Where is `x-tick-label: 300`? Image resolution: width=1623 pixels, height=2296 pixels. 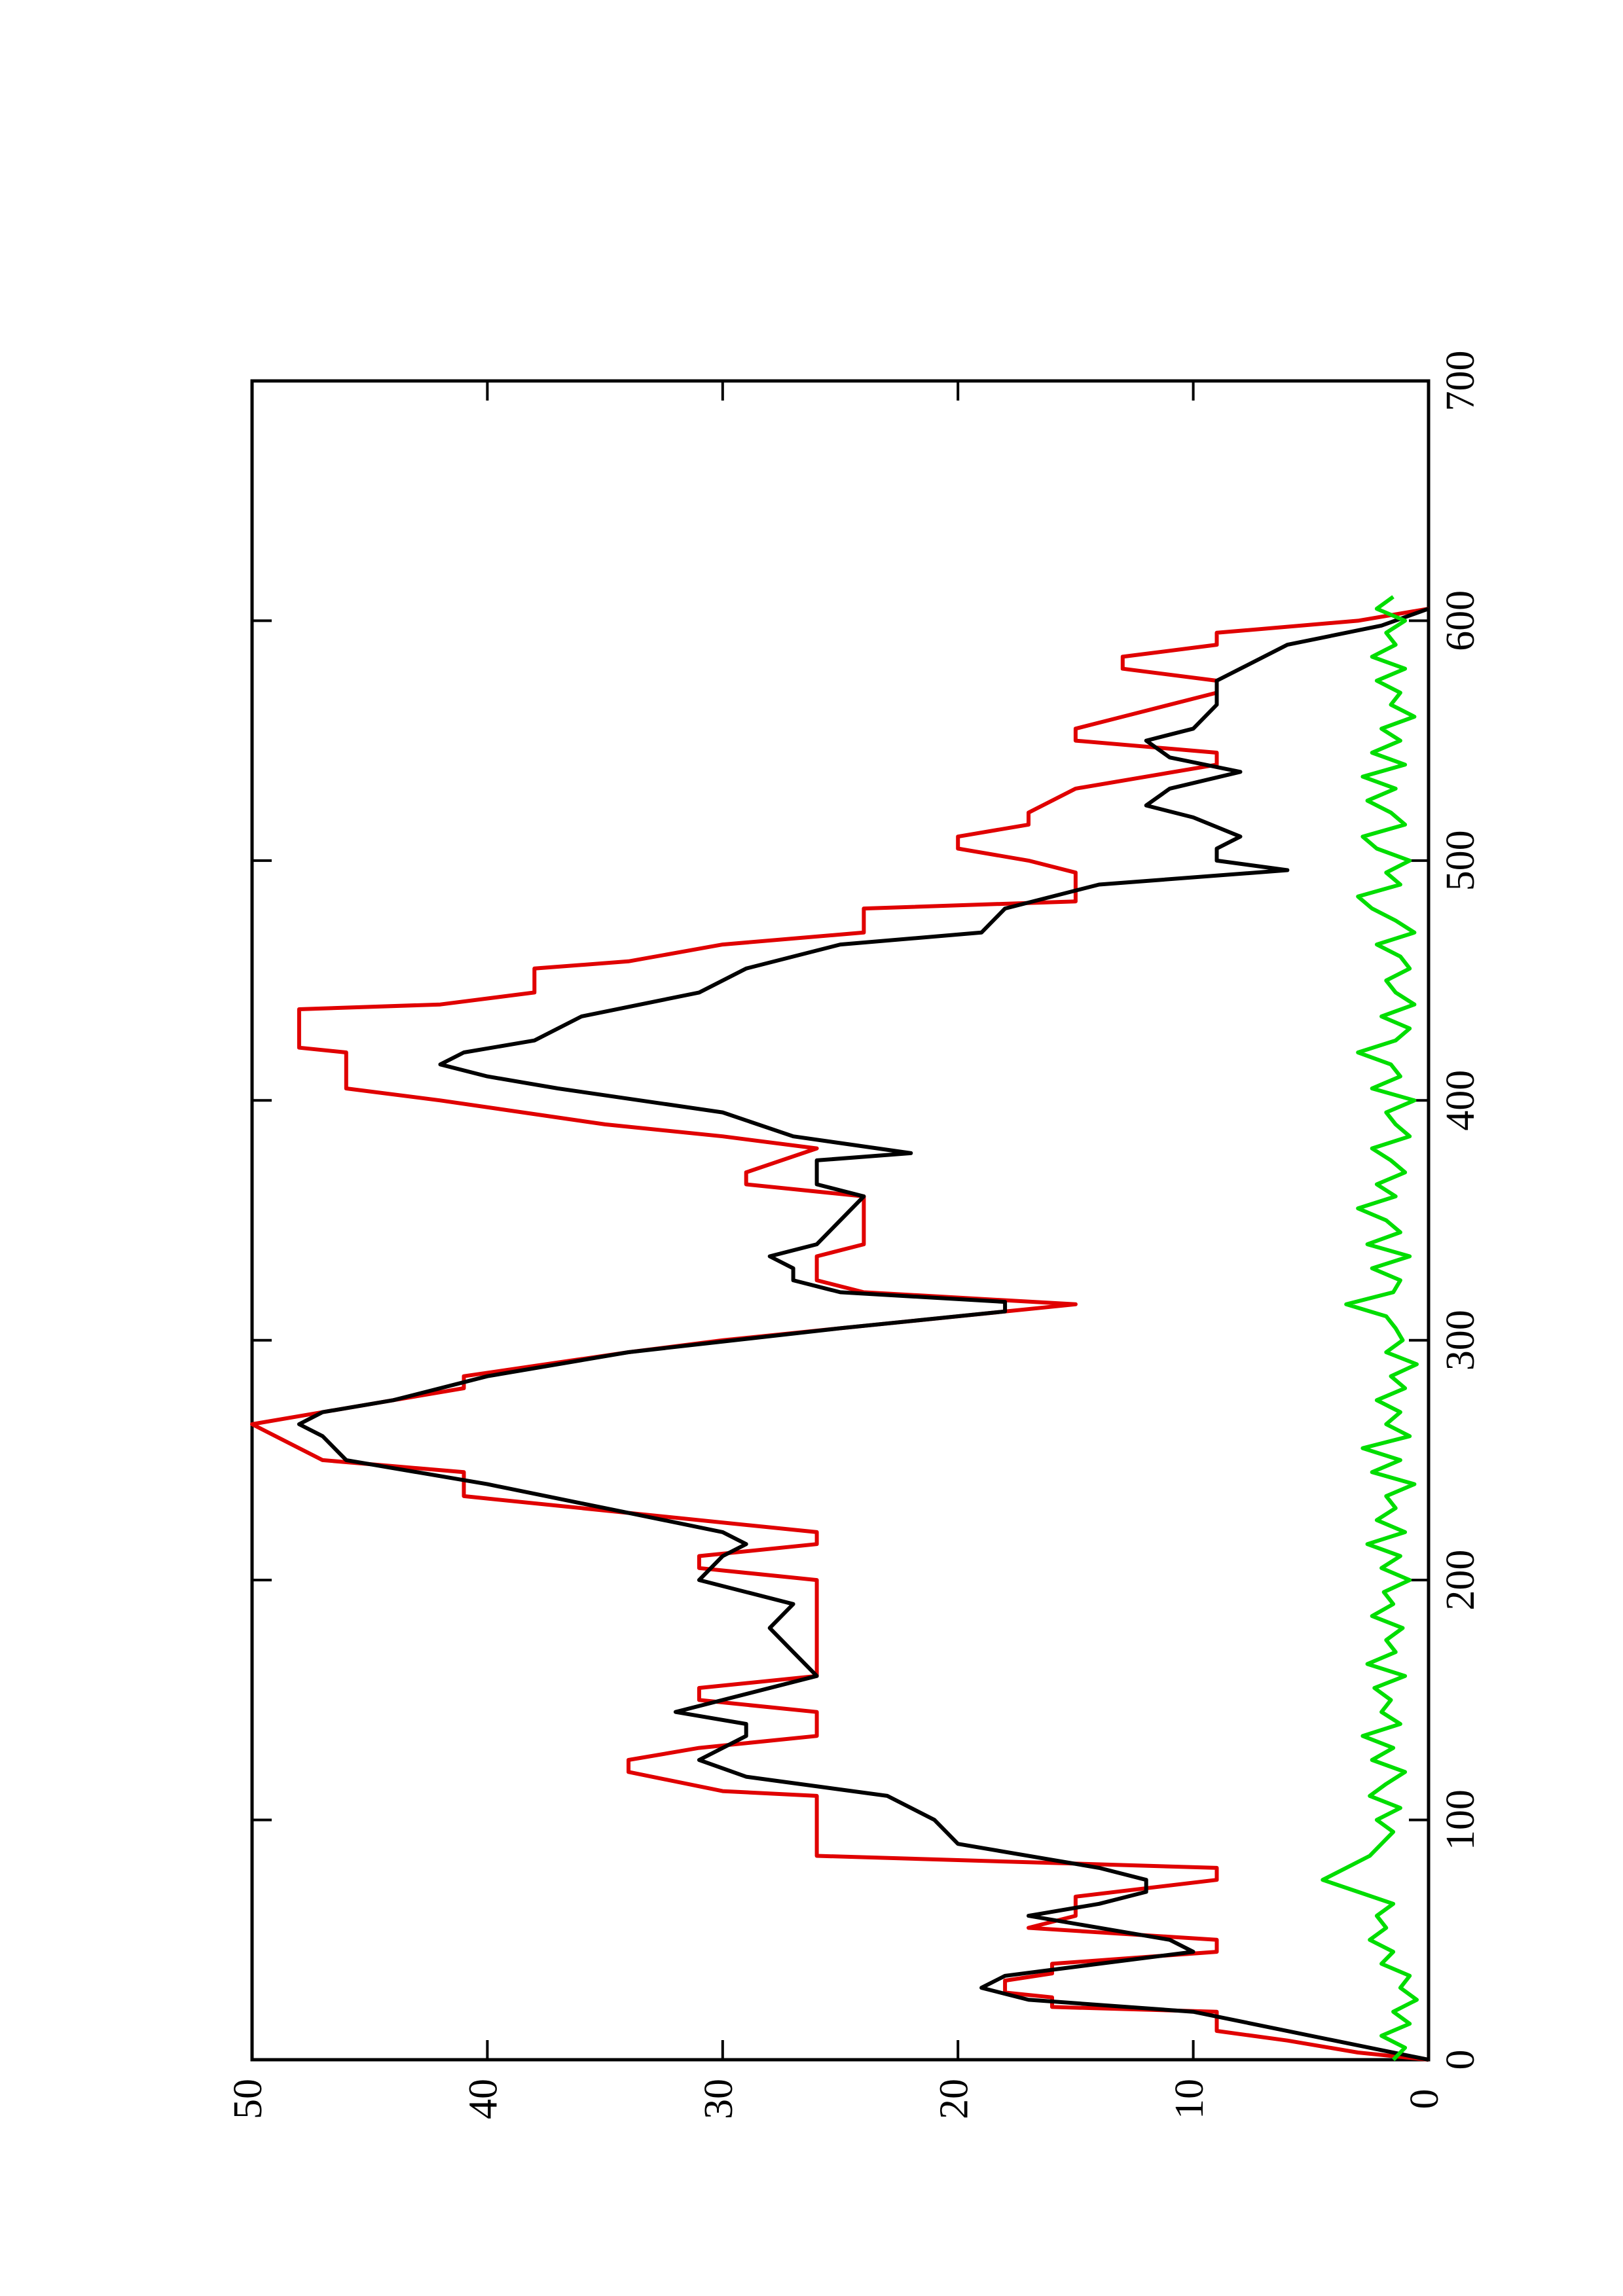
x-tick-label: 300 is located at coordinates (1460, 1340).